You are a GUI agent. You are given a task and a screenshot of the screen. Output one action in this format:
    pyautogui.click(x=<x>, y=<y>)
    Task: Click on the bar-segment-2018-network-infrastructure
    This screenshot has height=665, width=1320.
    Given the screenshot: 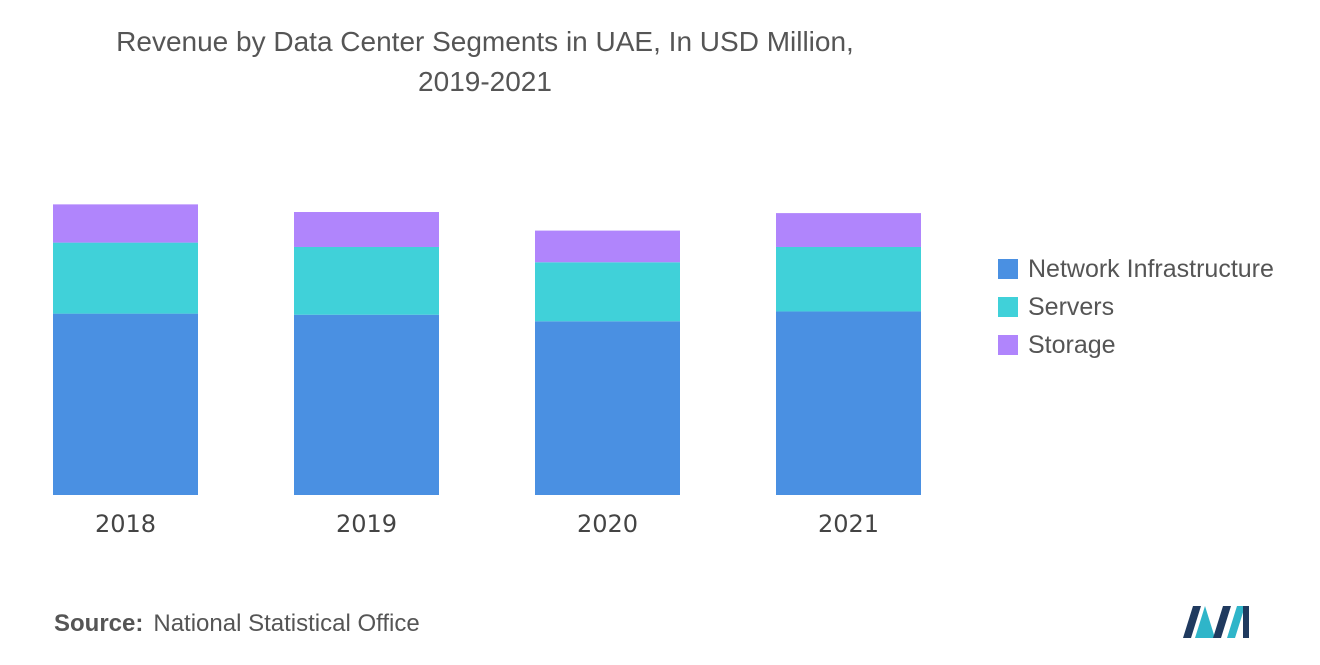 What is the action you would take?
    pyautogui.click(x=125, y=404)
    